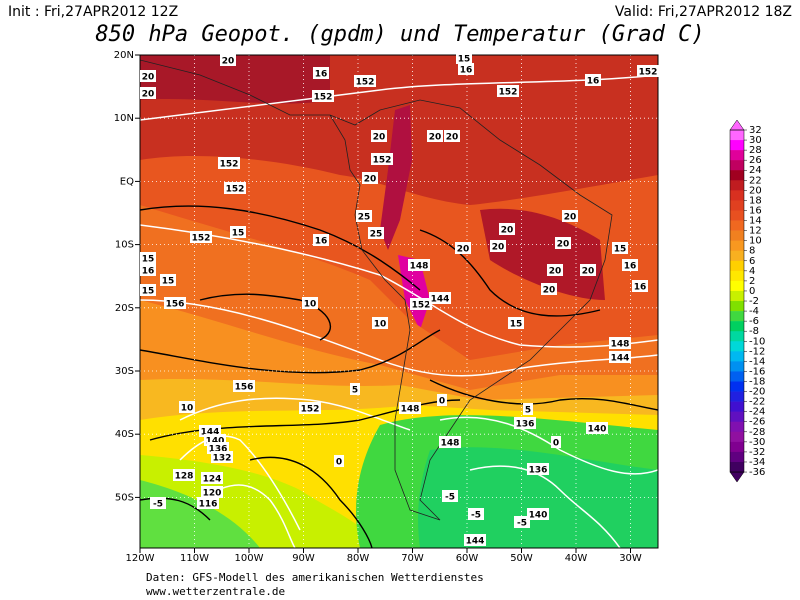 The height and width of the screenshot is (600, 800). What do you see at coordinates (124, 308) in the screenshot?
I see `lat-label: 20S` at bounding box center [124, 308].